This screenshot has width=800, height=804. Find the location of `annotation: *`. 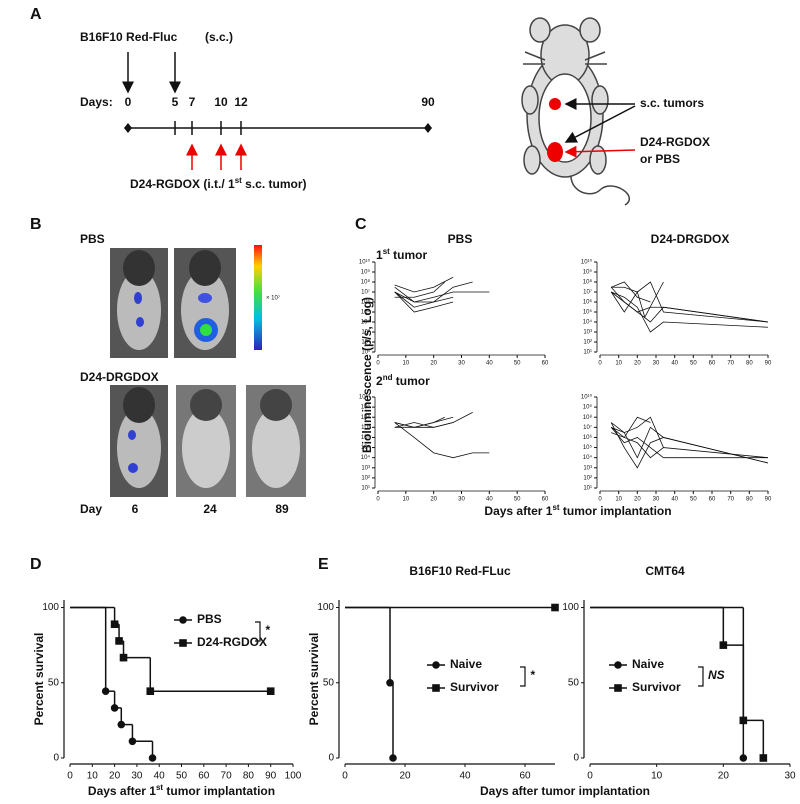

annotation: * is located at coordinates (533, 675).